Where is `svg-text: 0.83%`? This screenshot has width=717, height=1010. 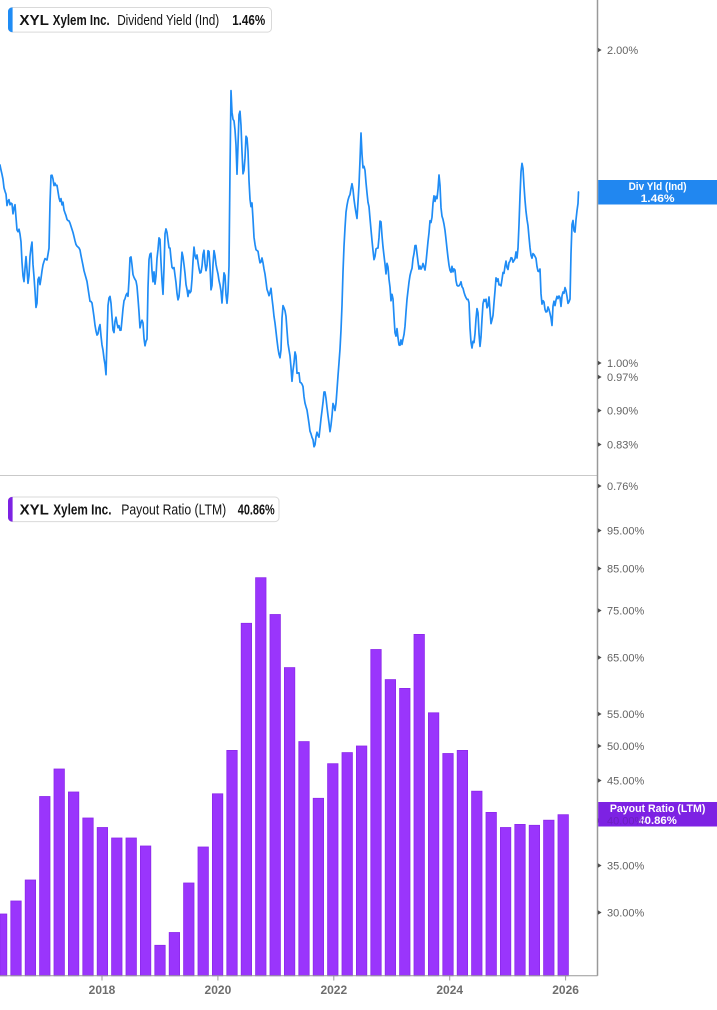 svg-text: 0.83% is located at coordinates (622, 445).